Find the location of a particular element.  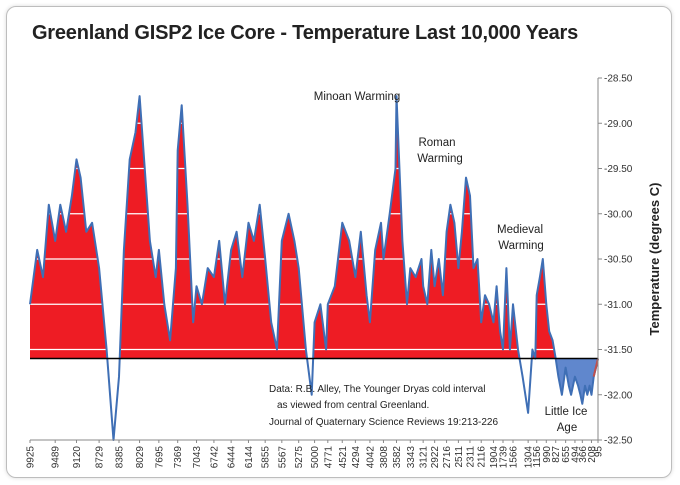

x-tick-label: 5567 is located at coordinates (282, 457).